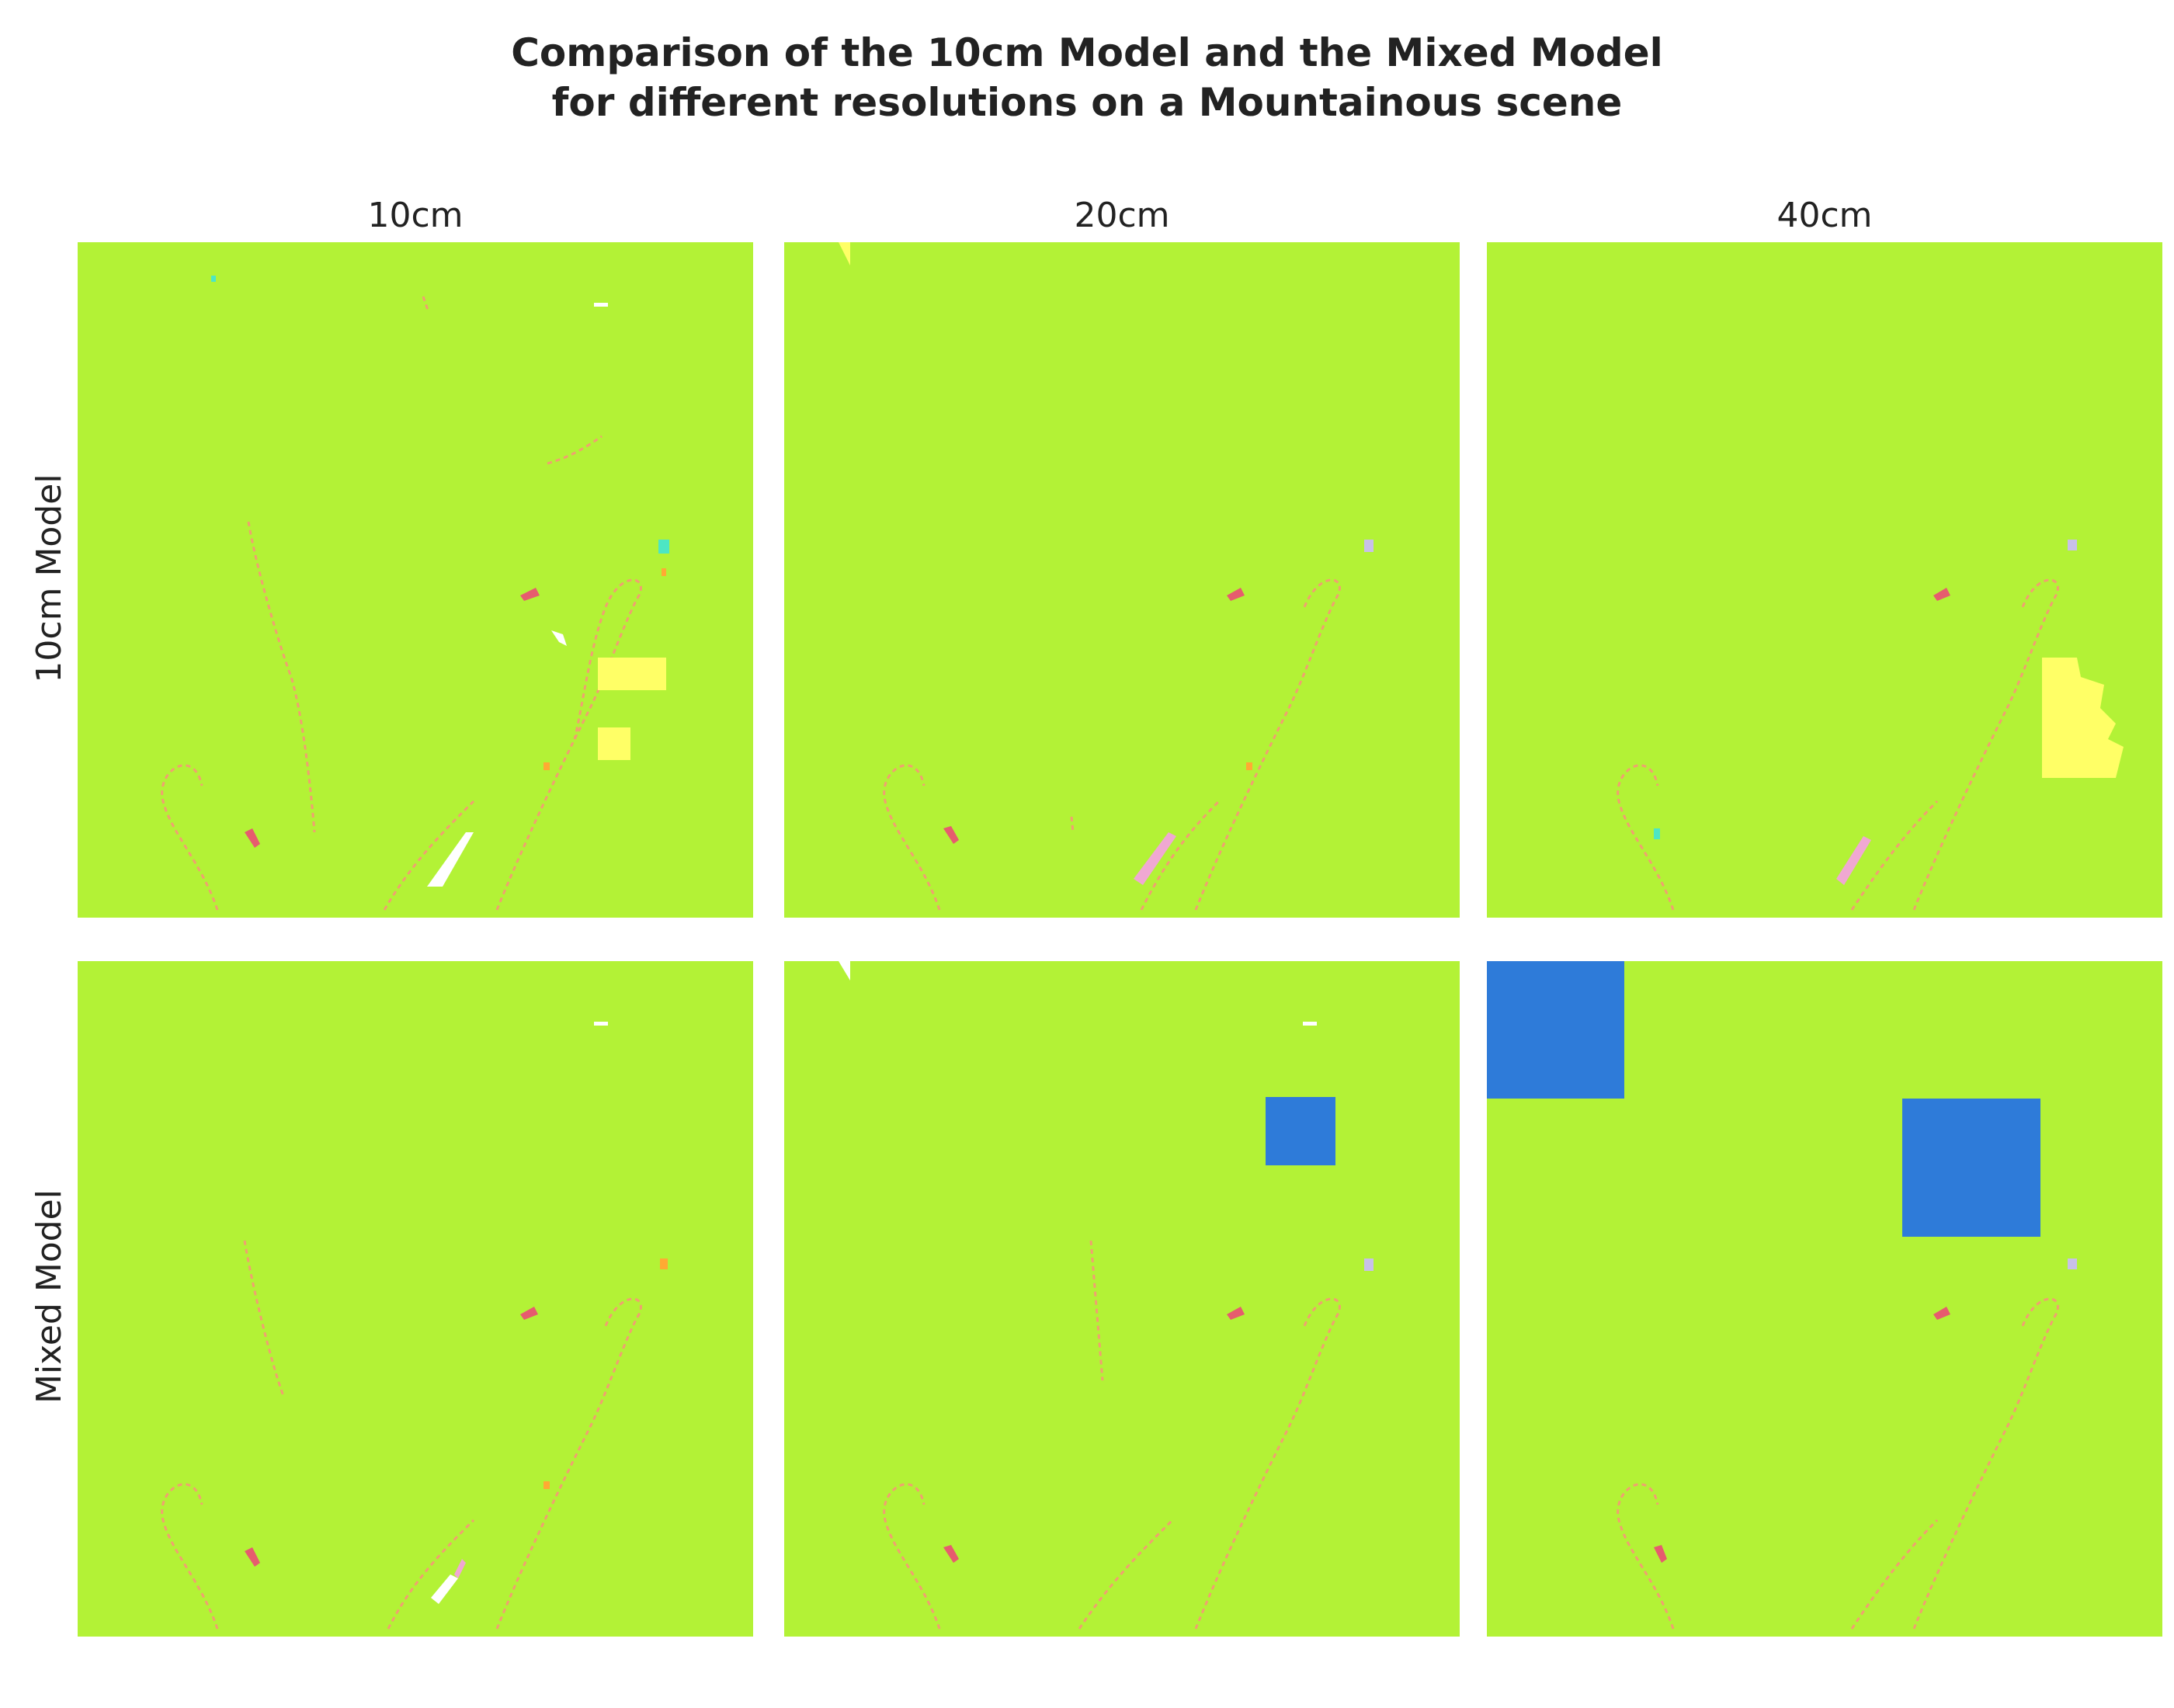 The width and height of the screenshot is (2174, 1708). I want to click on panel-mixed-model-40cm, so click(1825, 1299).